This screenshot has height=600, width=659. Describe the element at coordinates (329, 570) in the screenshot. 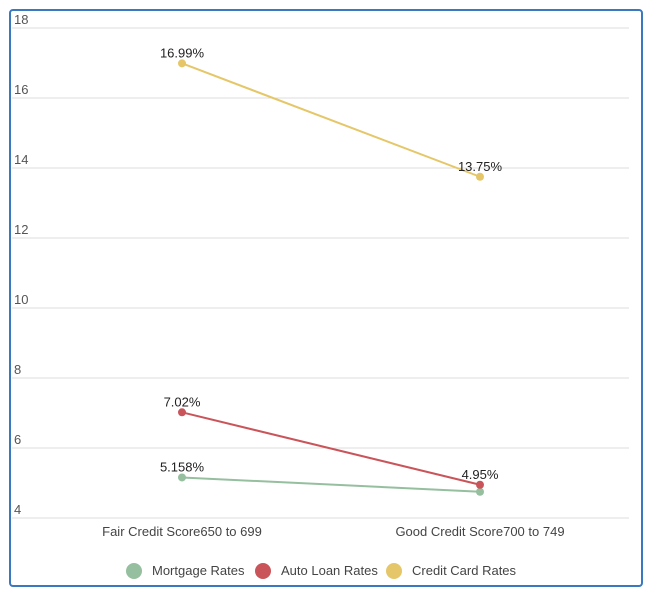

I see `legend-item-label: Auto Loan Rates` at that location.